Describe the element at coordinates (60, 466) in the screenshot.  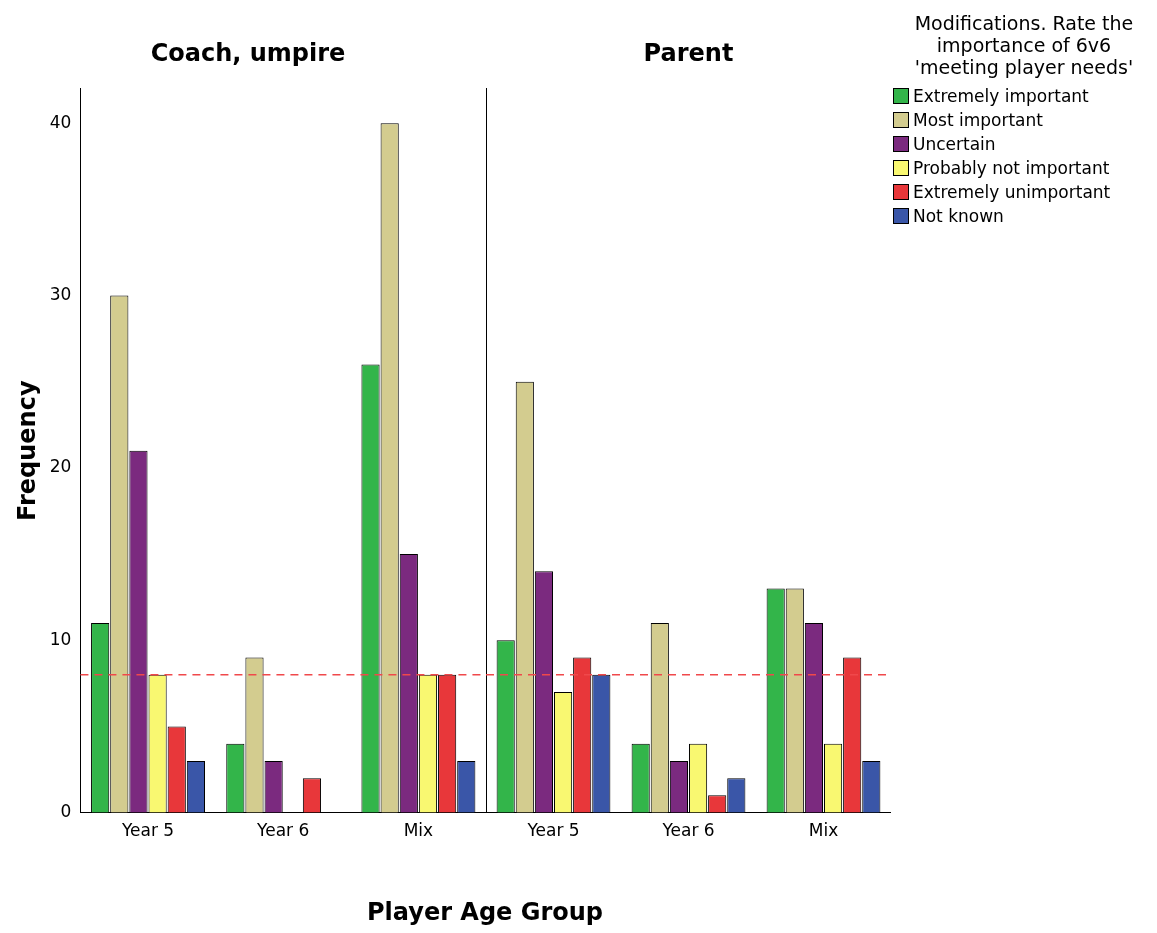
I see `y-tick-label: 20` at that location.